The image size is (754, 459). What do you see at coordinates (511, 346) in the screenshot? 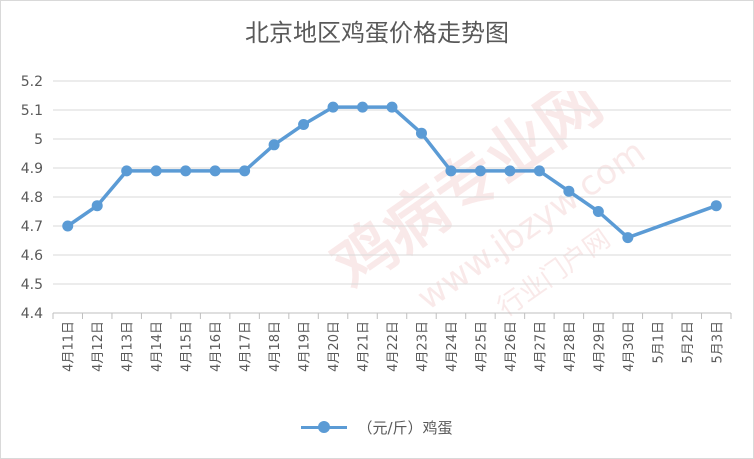
I see `x-tick-label: 4月26日` at bounding box center [511, 346].